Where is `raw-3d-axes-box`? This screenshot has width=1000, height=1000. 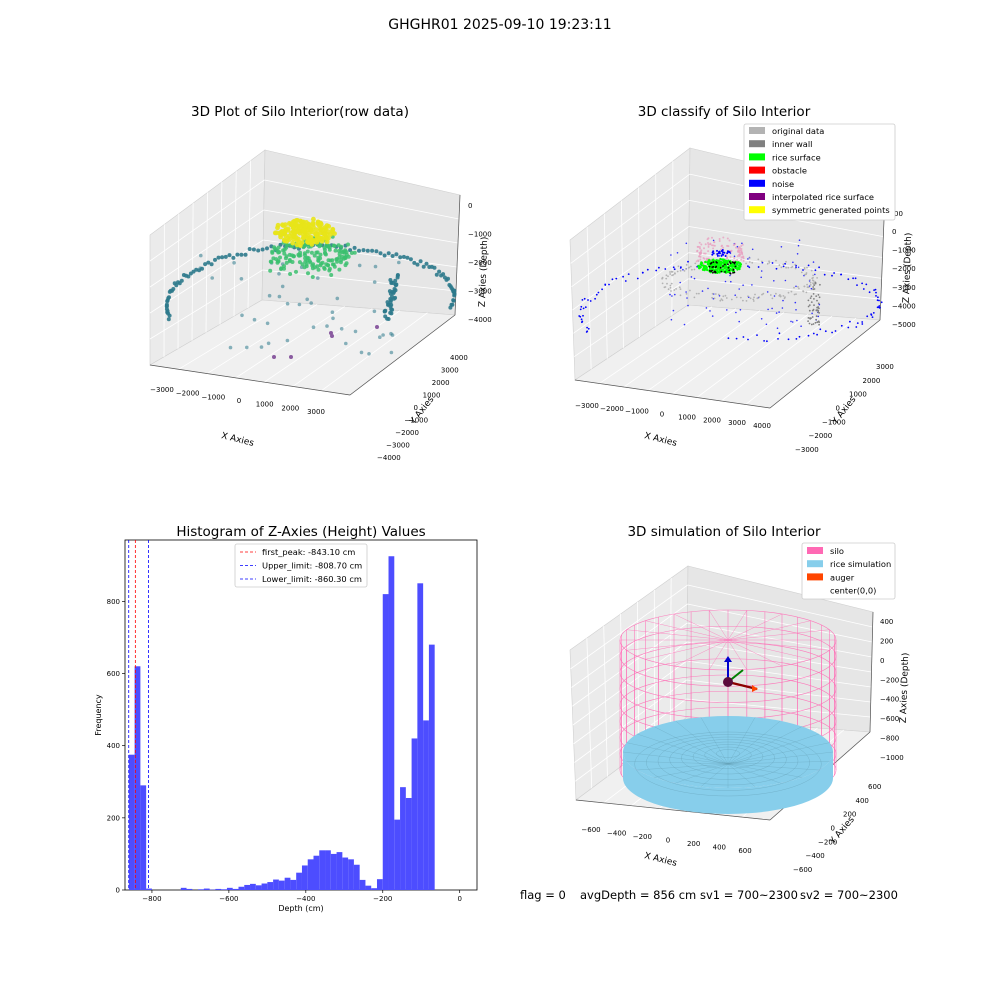 raw-3d-axes-box is located at coordinates (305, 272).